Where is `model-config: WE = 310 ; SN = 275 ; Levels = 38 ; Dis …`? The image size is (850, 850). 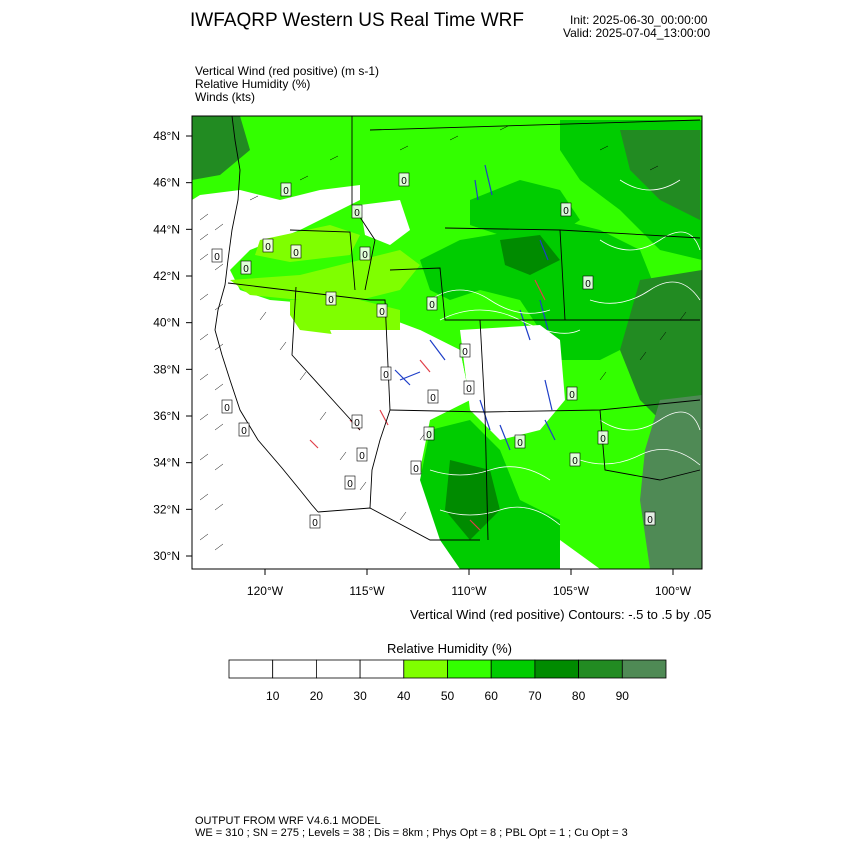
model-config: WE = 310 ; SN = 275 ; Levels = 38 ; Dis … is located at coordinates (411, 833).